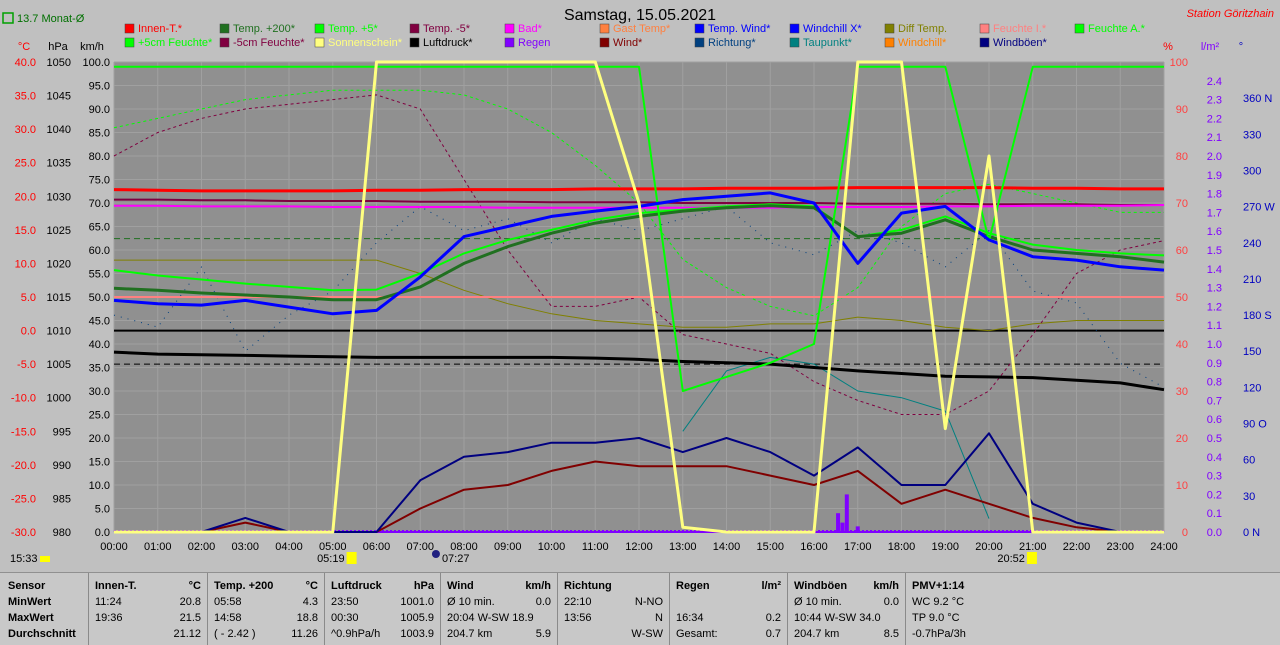 This screenshot has width=1280, height=645. I want to click on stats-cell-time: 204.7 km, so click(470, 634).